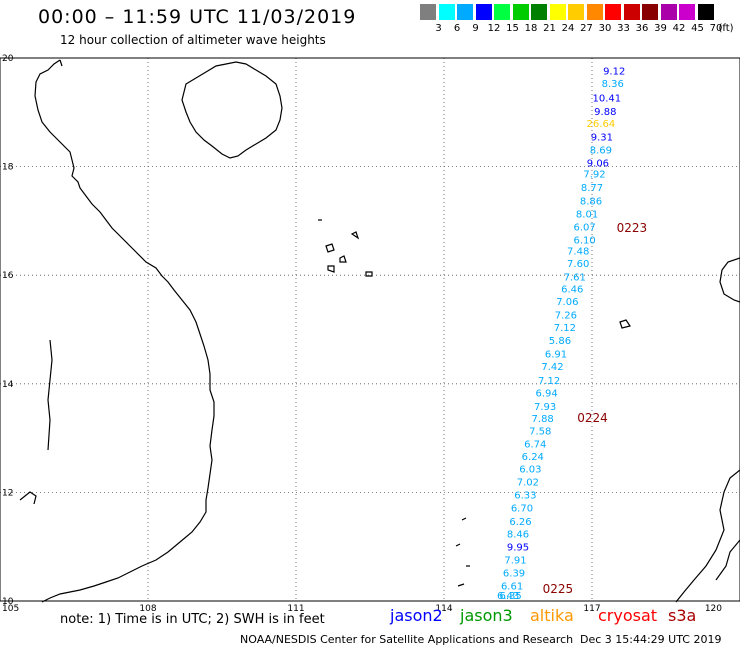 This screenshot has height=650, width=740. What do you see at coordinates (197, 17) in the screenshot?
I see `chart-title: 00:00 – 11:59 UTC 11/03/2019` at bounding box center [197, 17].